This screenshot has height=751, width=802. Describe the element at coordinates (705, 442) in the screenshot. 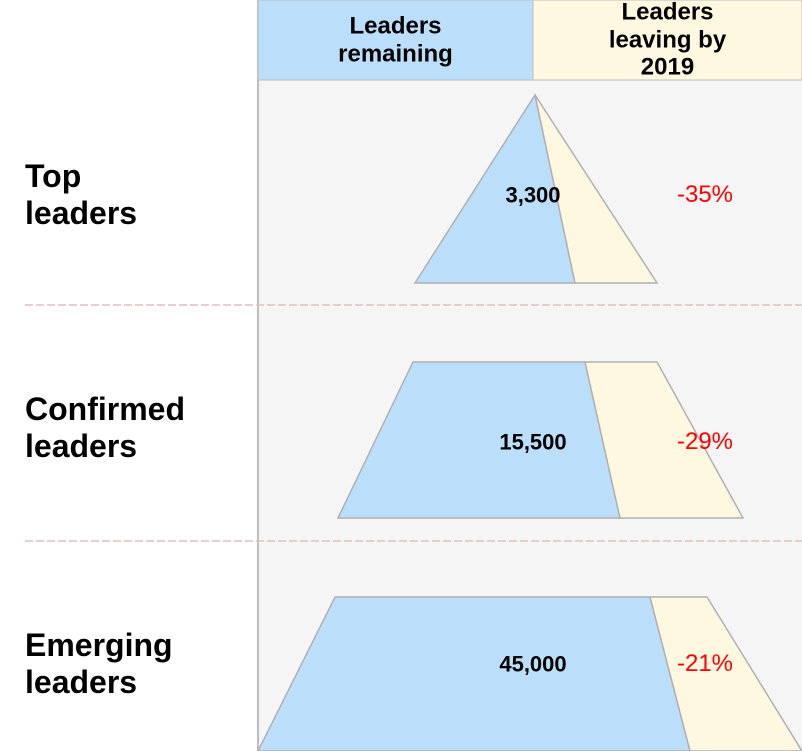

I see `value-label: -29%` at that location.